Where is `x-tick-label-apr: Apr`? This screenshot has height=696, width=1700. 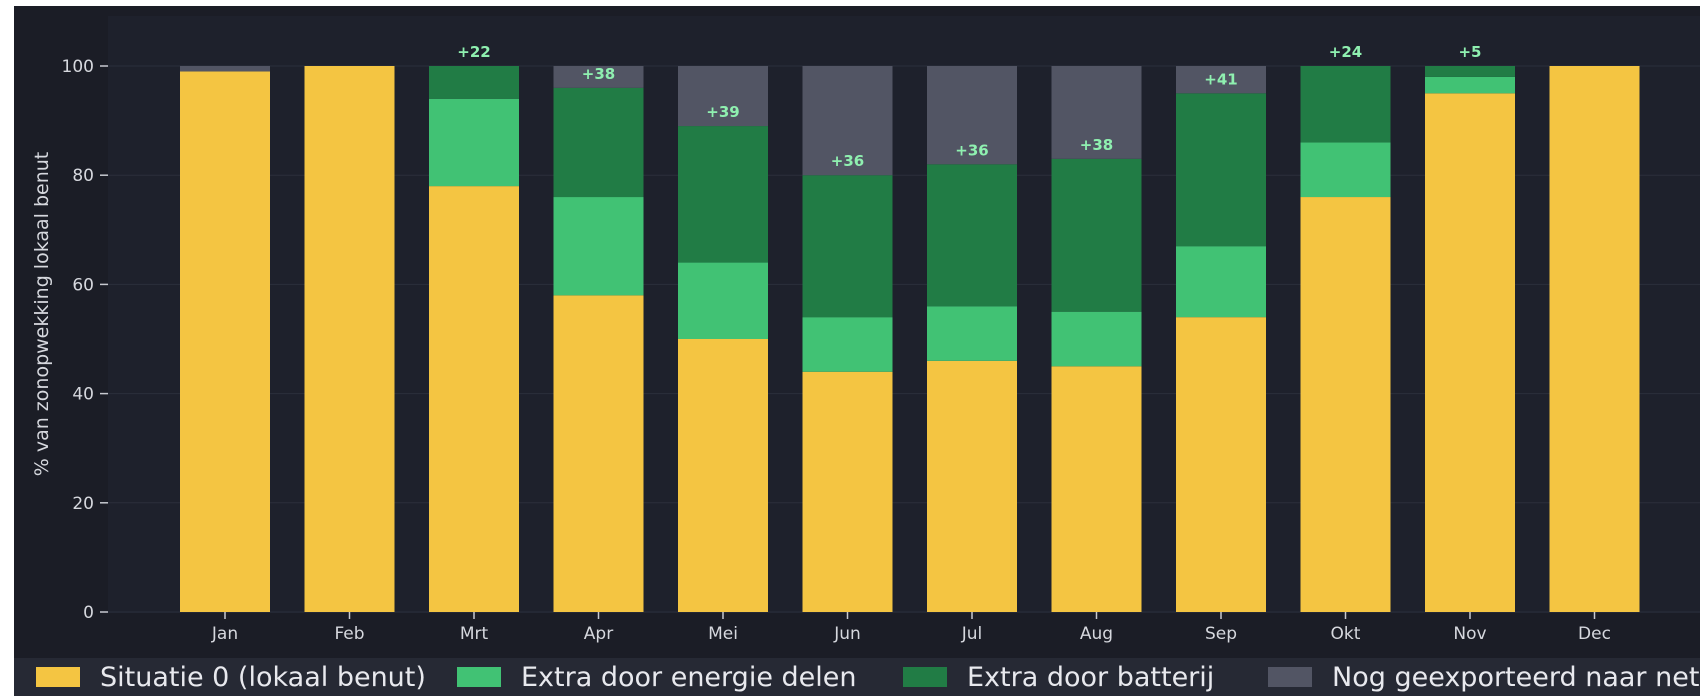
x-tick-label-apr: Apr is located at coordinates (598, 634).